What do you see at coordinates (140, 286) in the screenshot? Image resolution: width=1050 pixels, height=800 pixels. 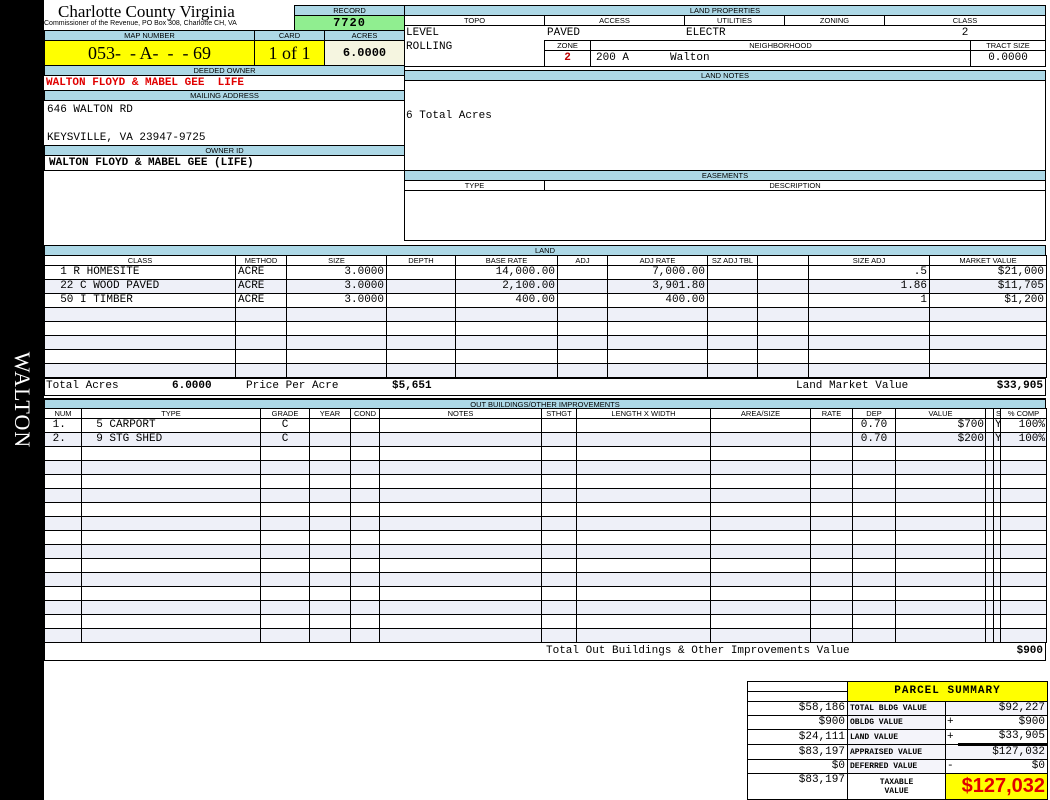 I see `land-cell: 22 C WOOD PAVED` at bounding box center [140, 286].